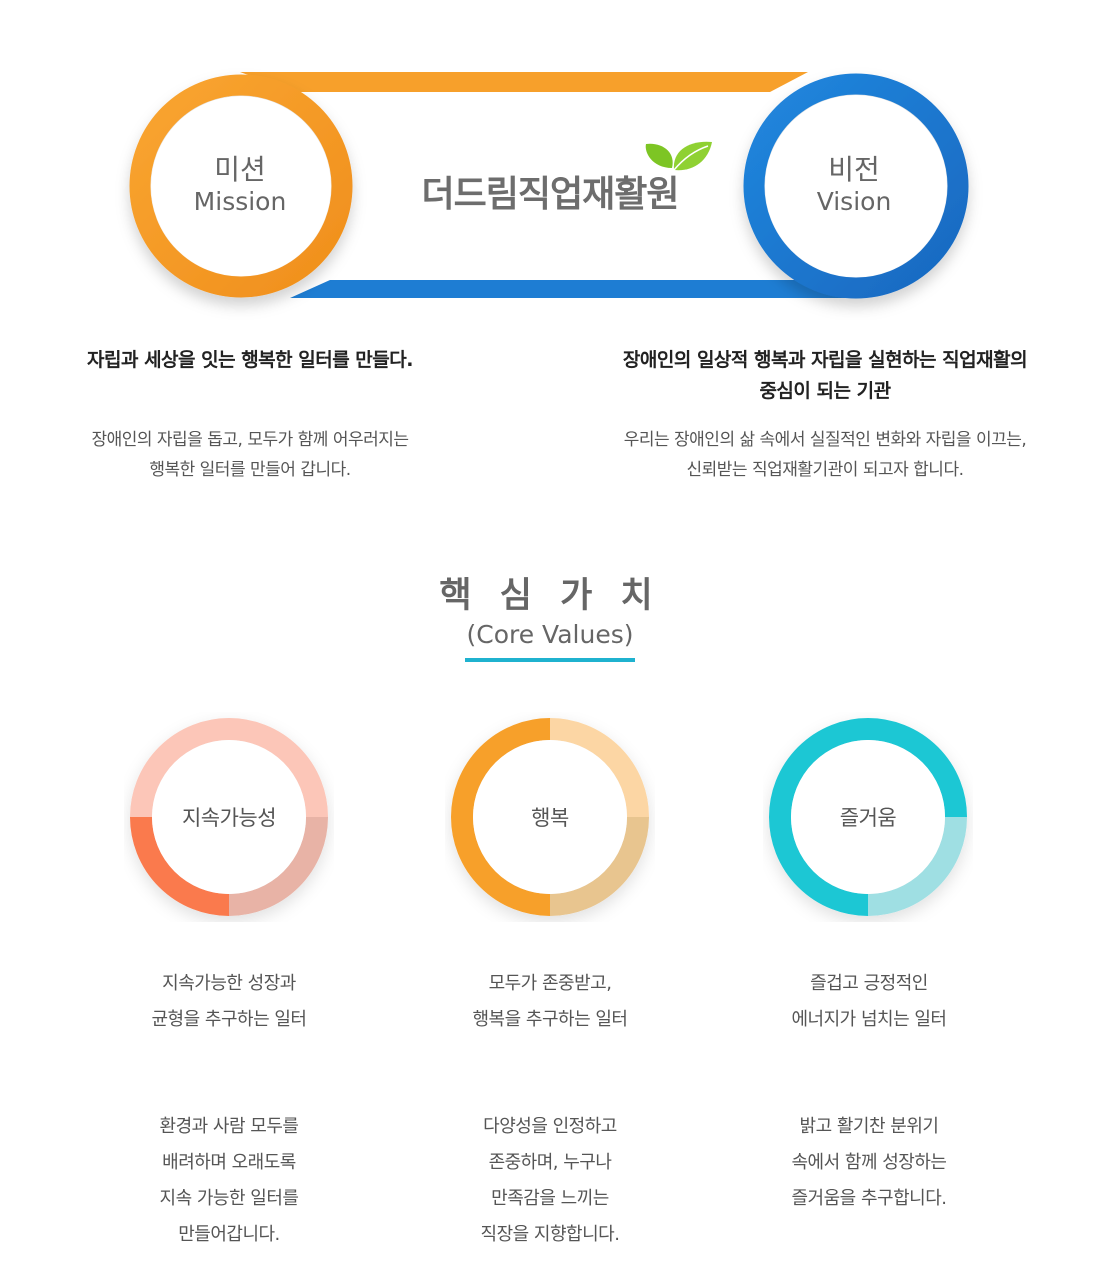 The image size is (1100, 1287). I want to click on core-values-title-en: (Core Values), so click(550, 634).